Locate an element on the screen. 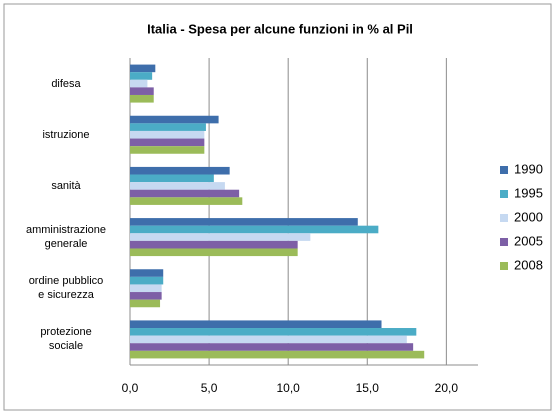 Image resolution: width=555 pixels, height=414 pixels. x-tick-label: 15,0 is located at coordinates (368, 388).